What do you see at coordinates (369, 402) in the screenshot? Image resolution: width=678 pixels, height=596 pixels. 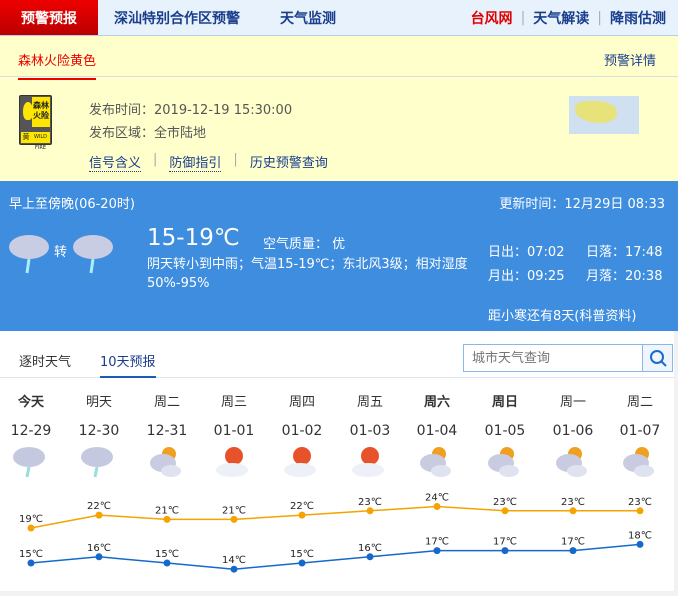 I see `day-name: 周五` at bounding box center [369, 402].